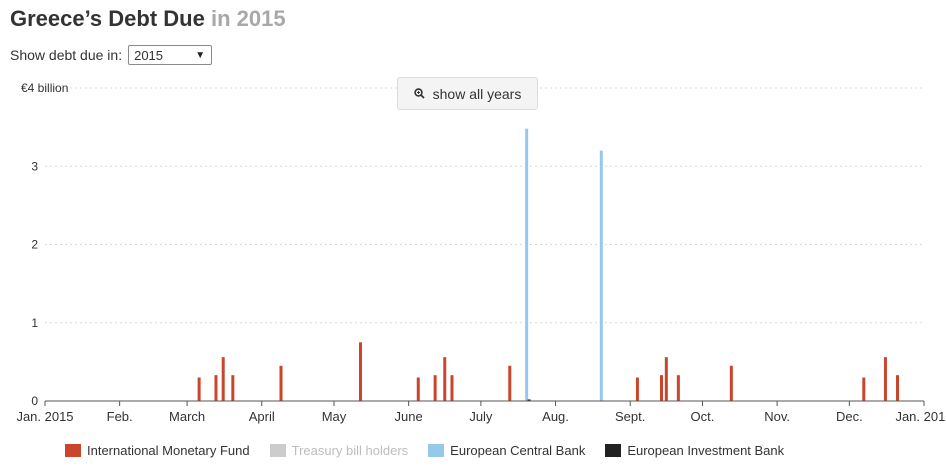 This screenshot has height=476, width=946. Describe the element at coordinates (248, 18) in the screenshot. I see `title-year: in 2015` at that location.